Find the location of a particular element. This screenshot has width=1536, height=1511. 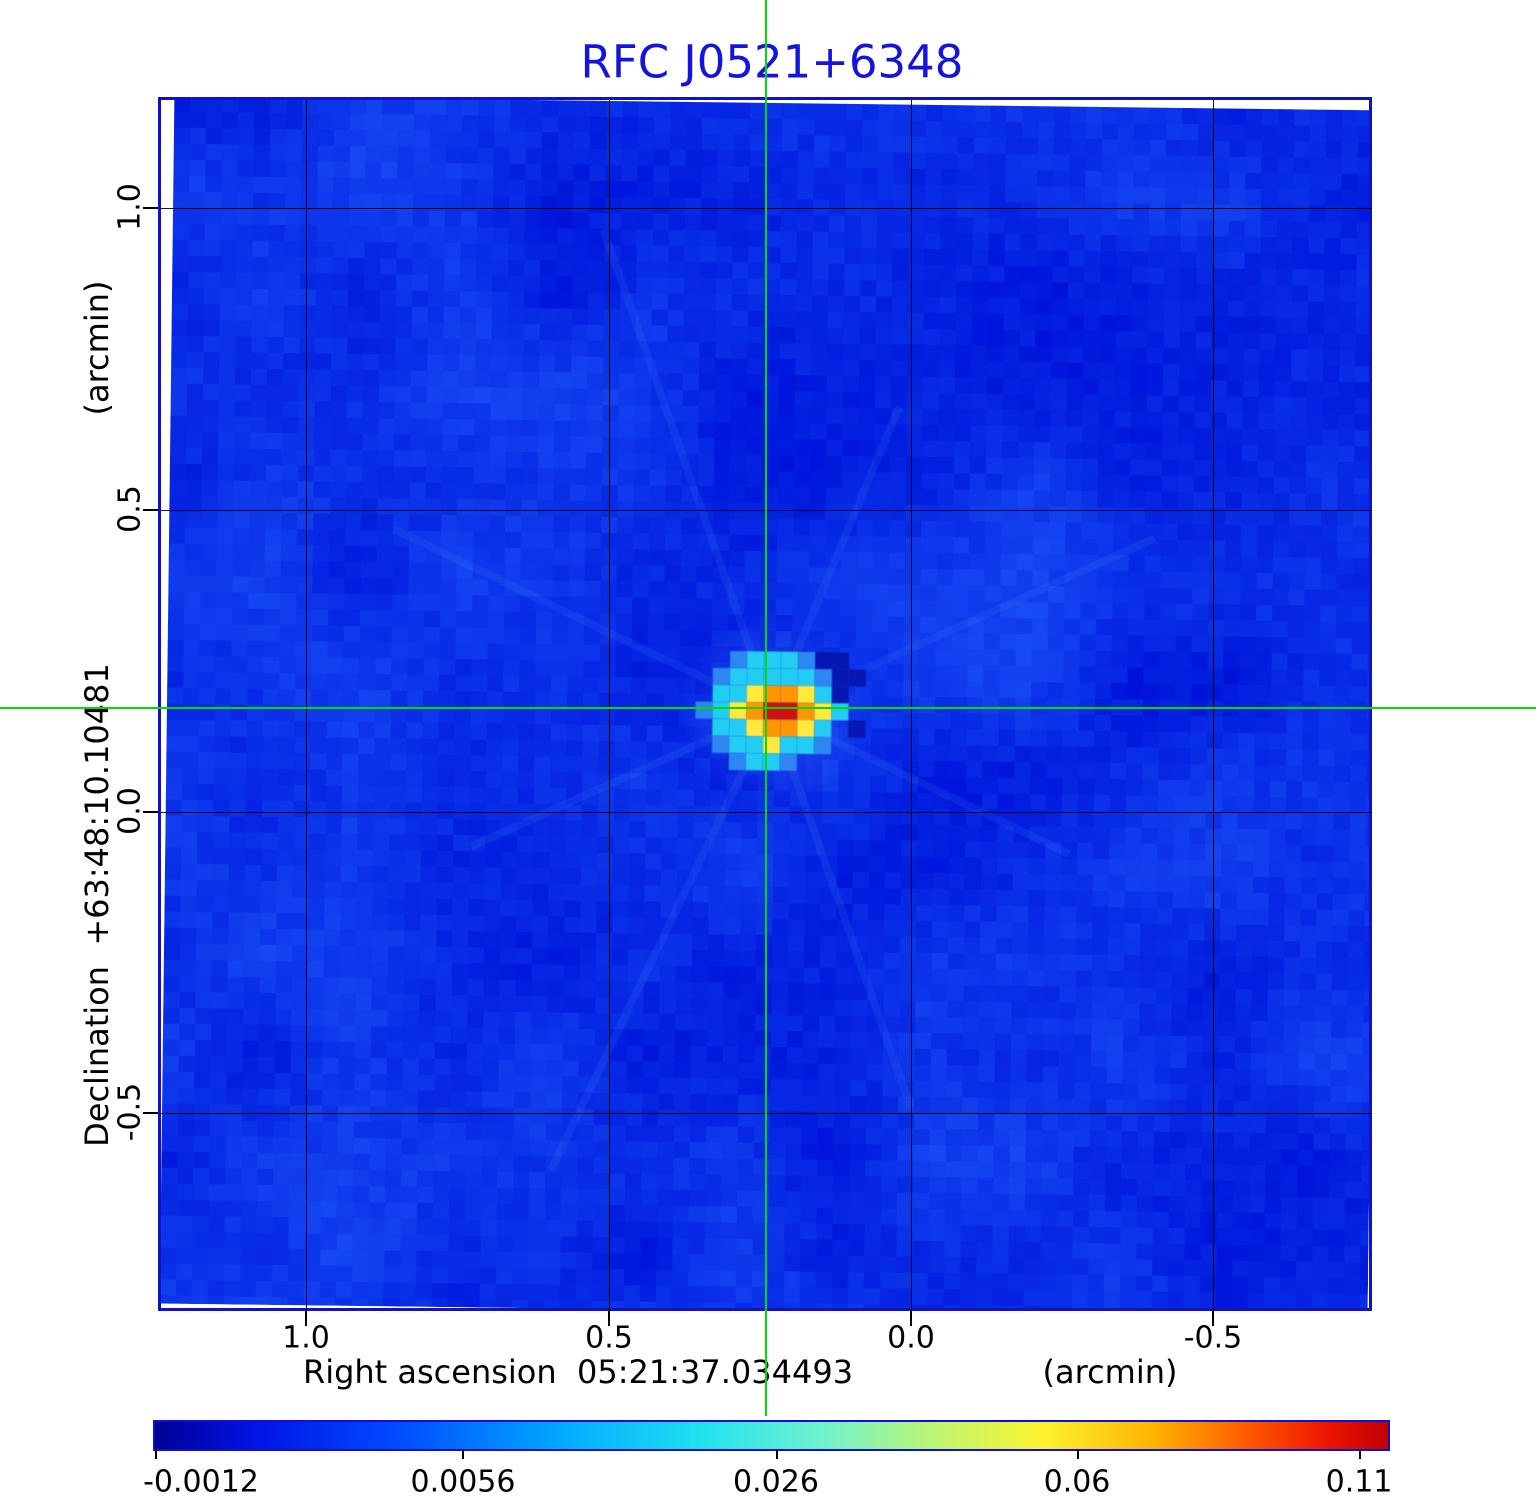

y-axis-title: Declination +63:48:10.10481 is located at coordinates (97, 905).